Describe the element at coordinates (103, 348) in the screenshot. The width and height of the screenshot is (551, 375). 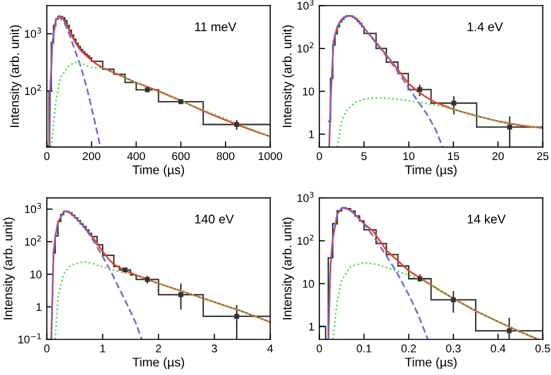
I see `x-tick-label: 1` at that location.